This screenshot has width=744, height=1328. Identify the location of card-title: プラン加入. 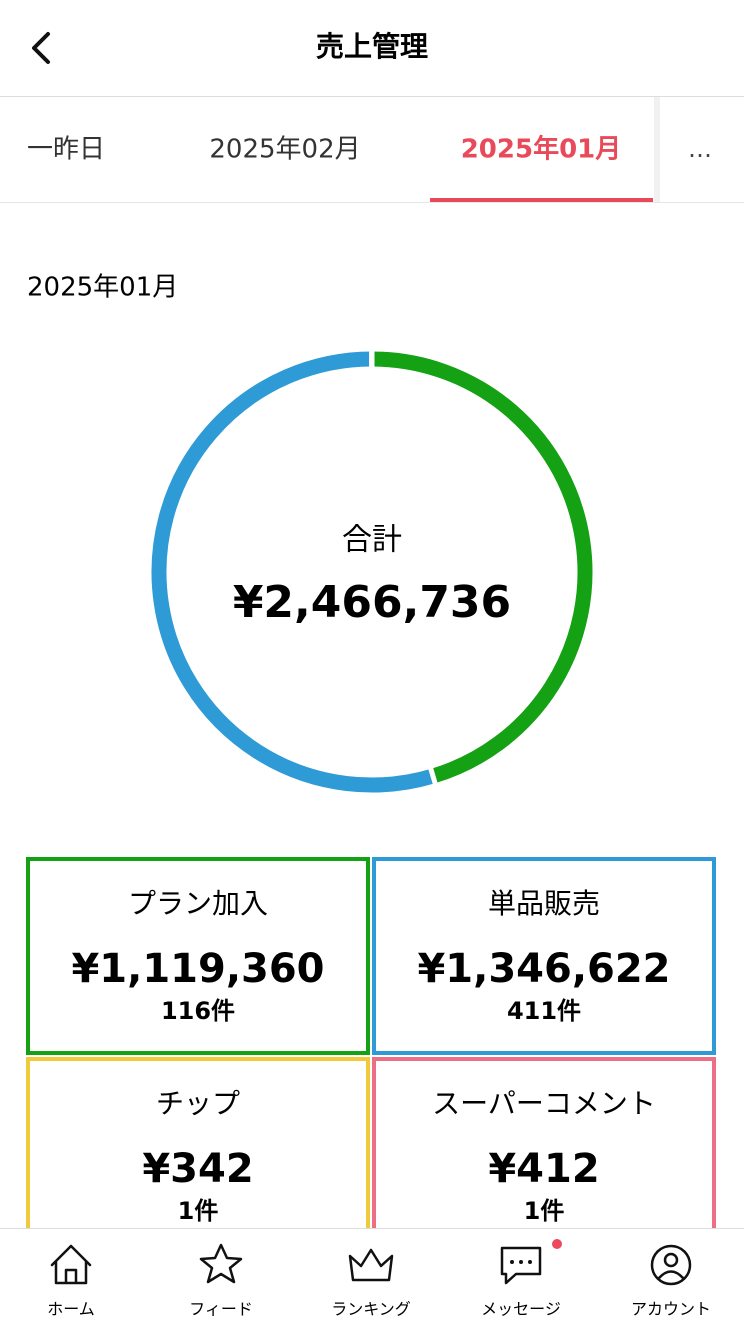
(198, 903).